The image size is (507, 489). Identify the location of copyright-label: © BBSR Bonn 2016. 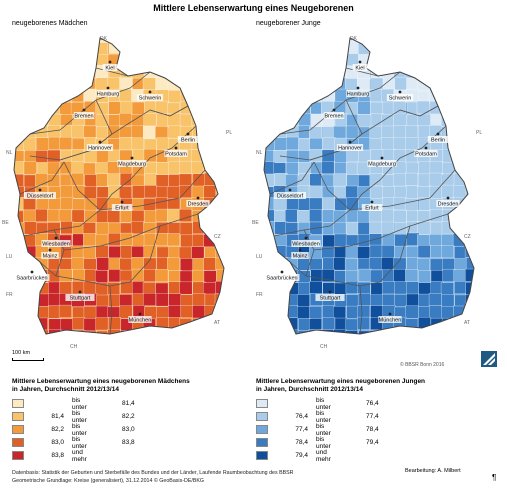
(422, 365).